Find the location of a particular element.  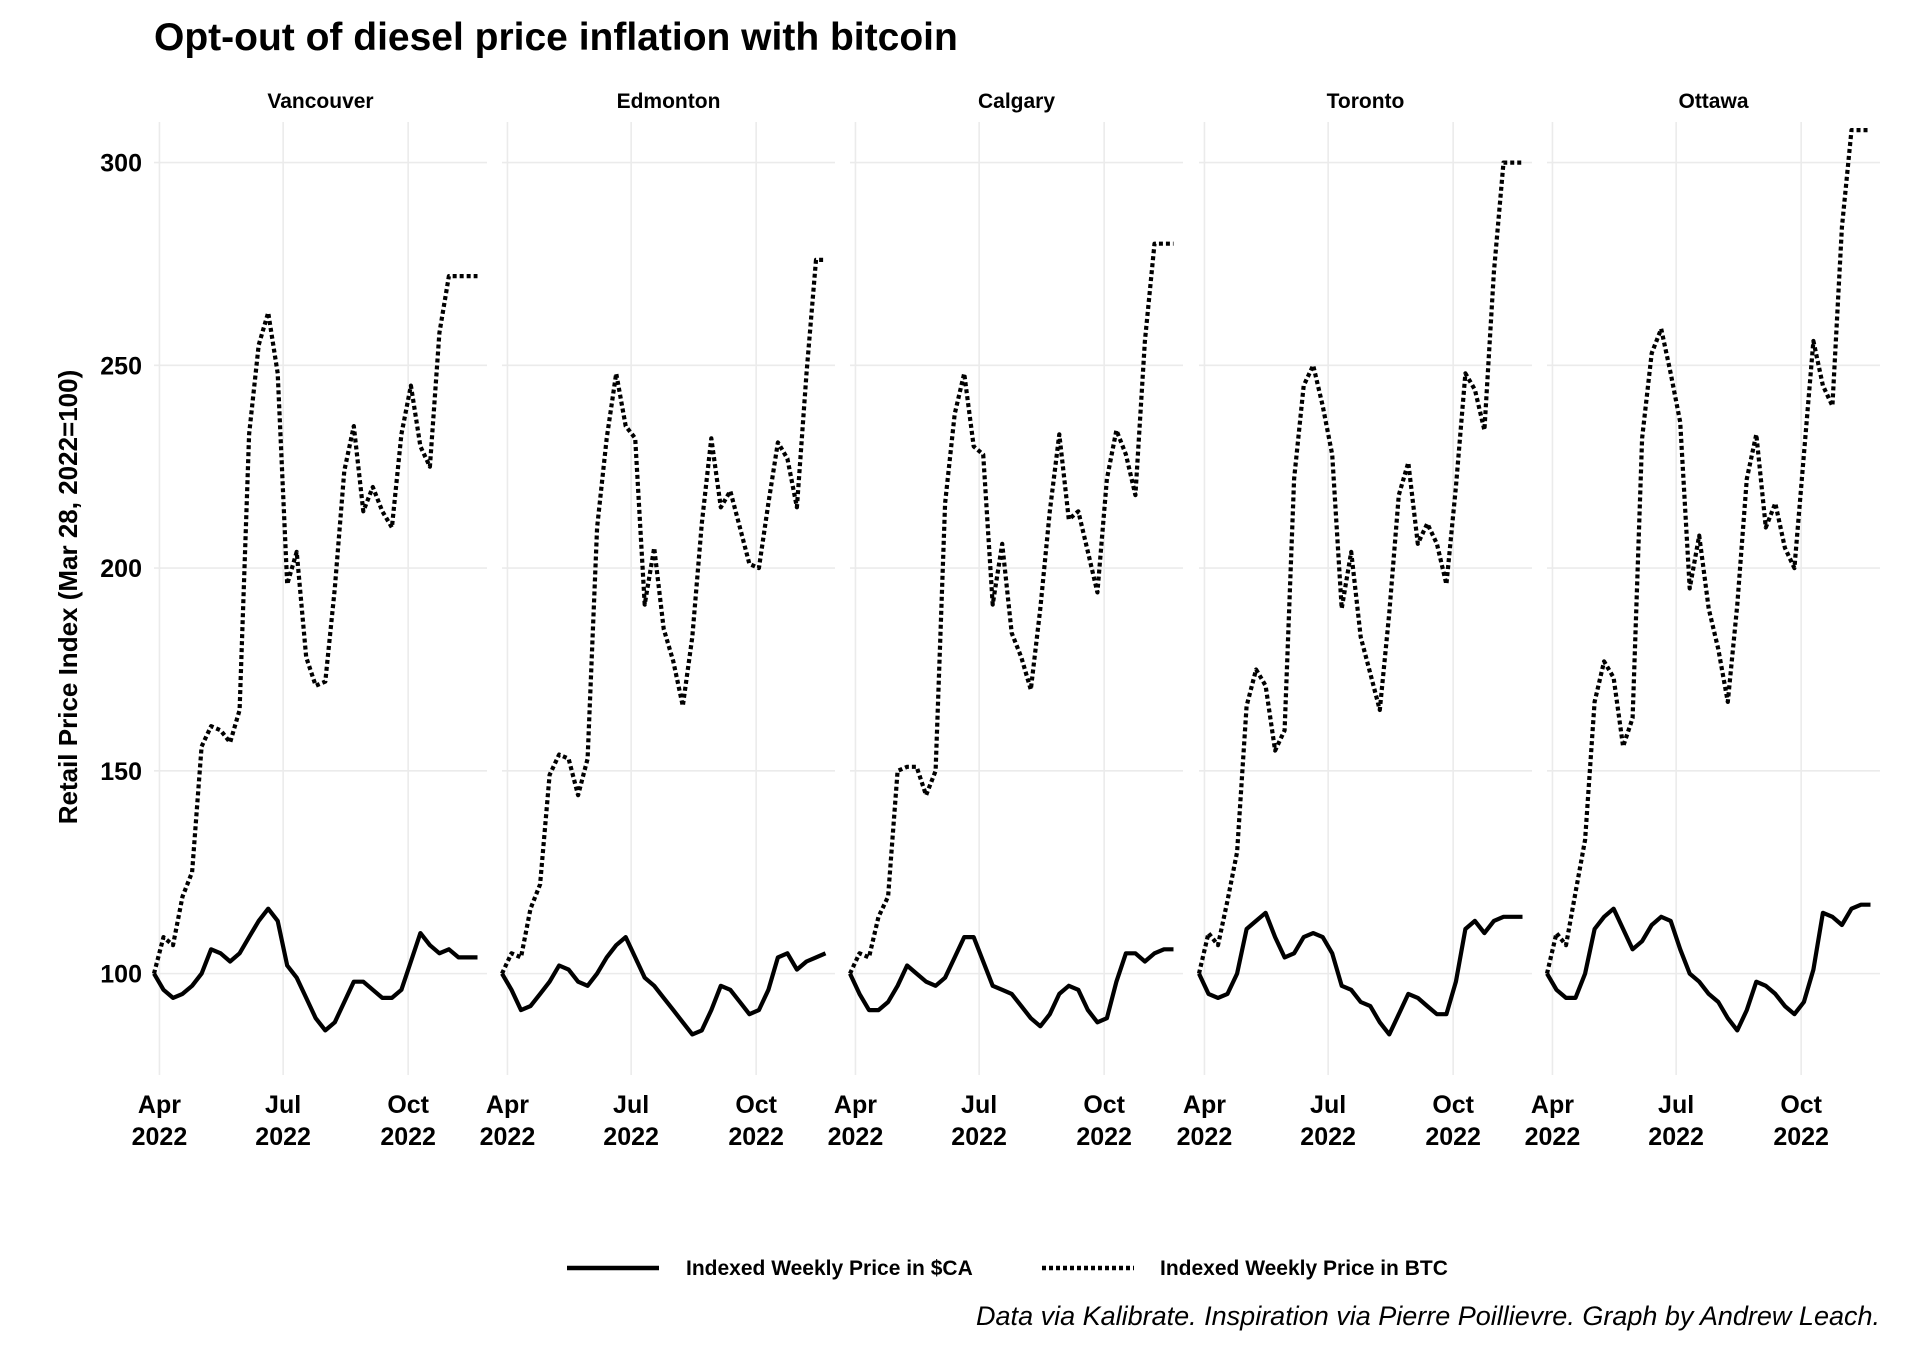

y-axis-label: Retail Price Index (Mar 28, 2022=100) is located at coordinates (68, 597).